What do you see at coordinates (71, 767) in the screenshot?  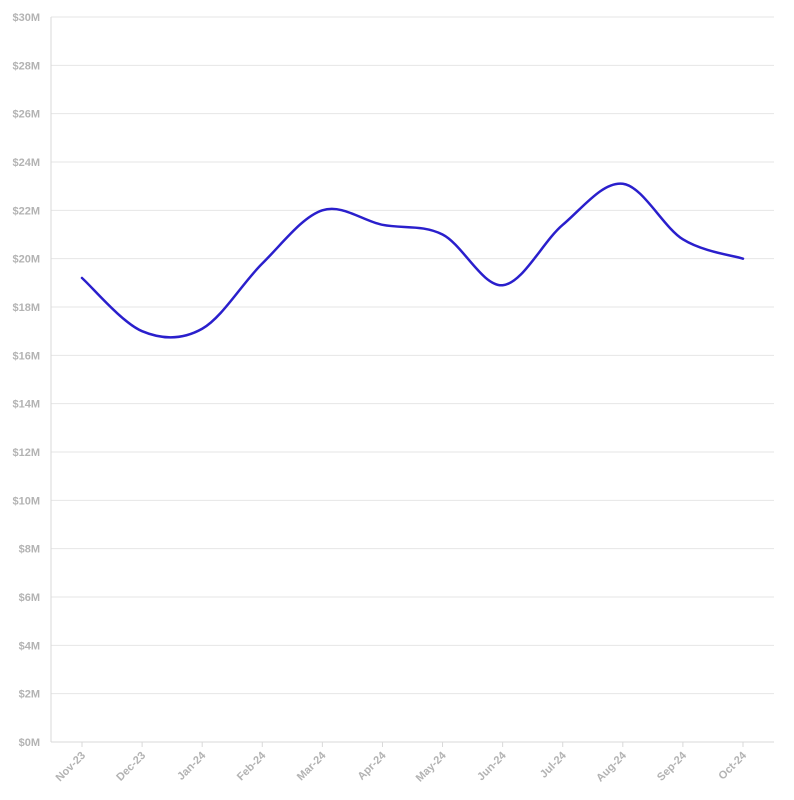 I see `x-tick-label: Nov-23` at bounding box center [71, 767].